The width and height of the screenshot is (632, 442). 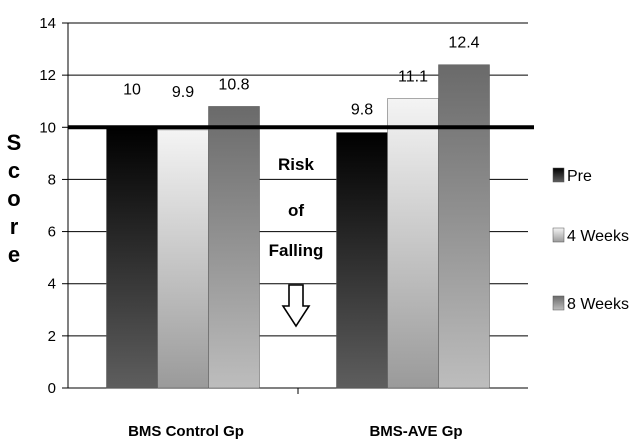 I want to click on x-category-label: BMS-AVE Gp, so click(x=415, y=431).